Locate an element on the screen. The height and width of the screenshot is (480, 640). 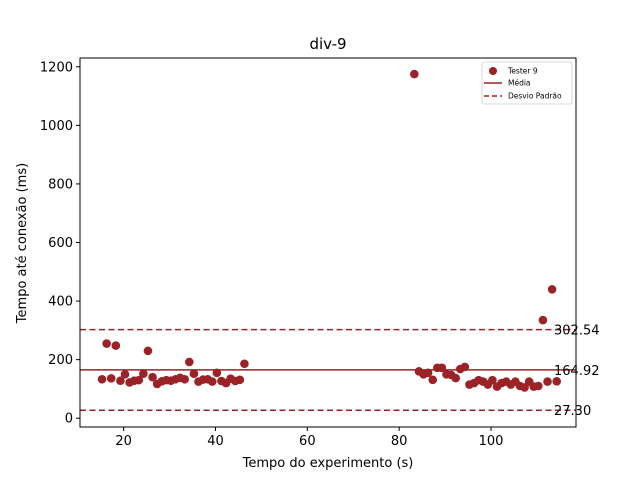
y-tick-label: 800 is located at coordinates (60, 184).